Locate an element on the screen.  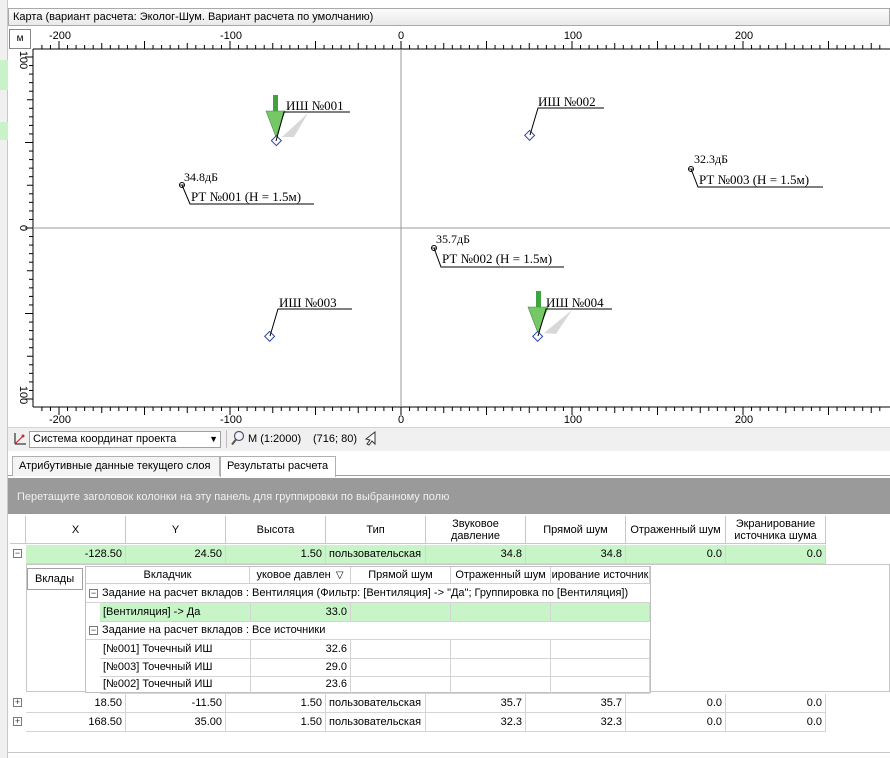
noise-source-label: ИШ №002 is located at coordinates (567, 101).